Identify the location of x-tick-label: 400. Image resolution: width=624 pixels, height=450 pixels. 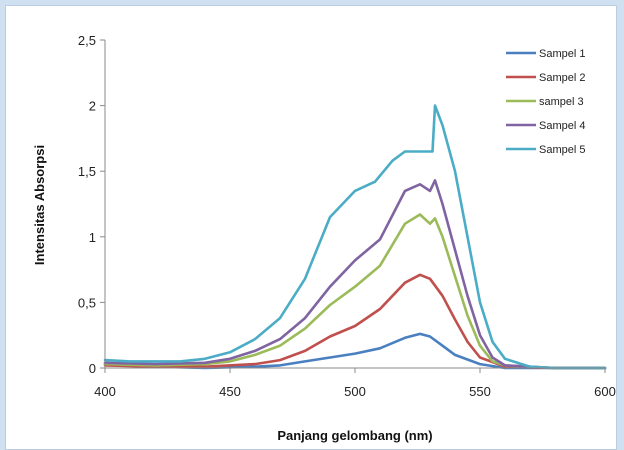
(105, 391).